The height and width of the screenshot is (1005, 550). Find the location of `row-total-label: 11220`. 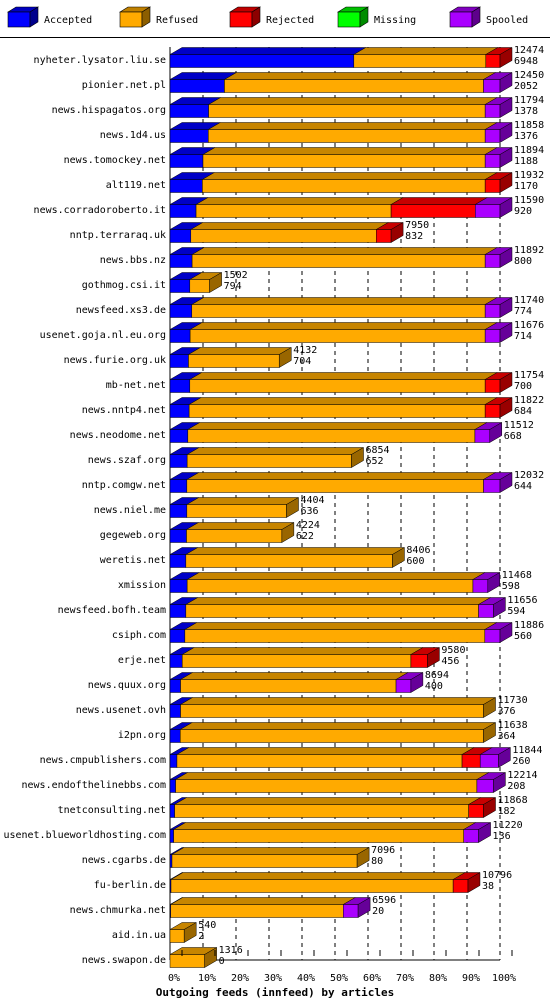

row-total-label: 11220 is located at coordinates (508, 825).